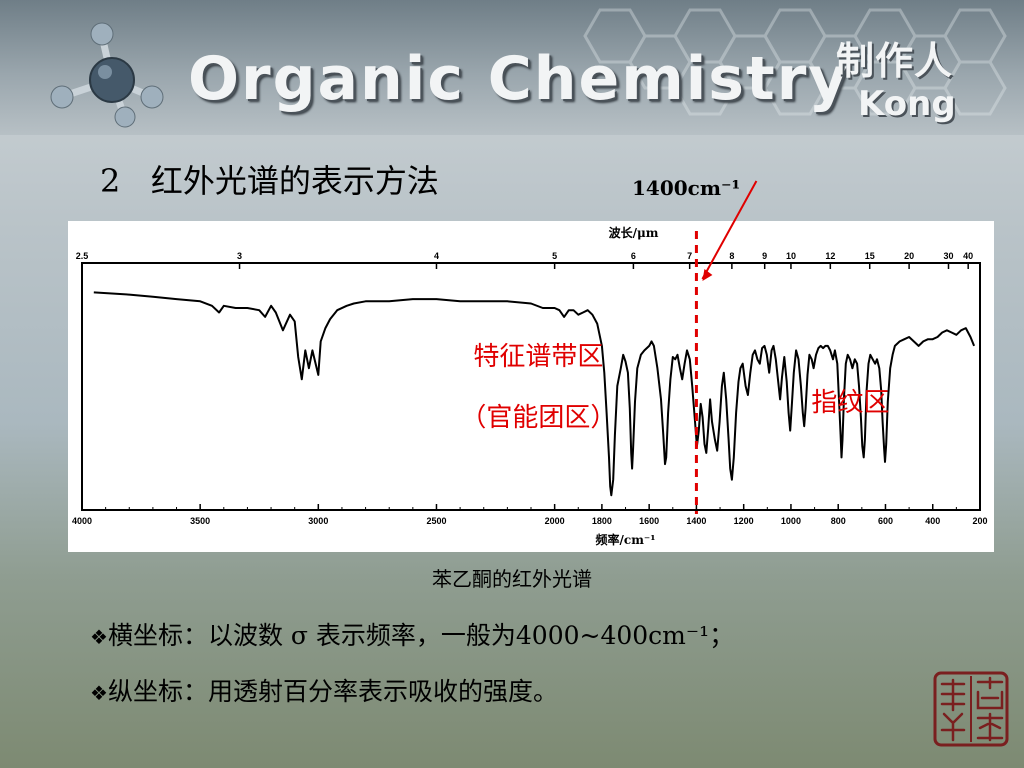 Image resolution: width=1024 pixels, height=768 pixels. Describe the element at coordinates (971, 709) in the screenshot. I see `seal-stamp-icon` at that location.